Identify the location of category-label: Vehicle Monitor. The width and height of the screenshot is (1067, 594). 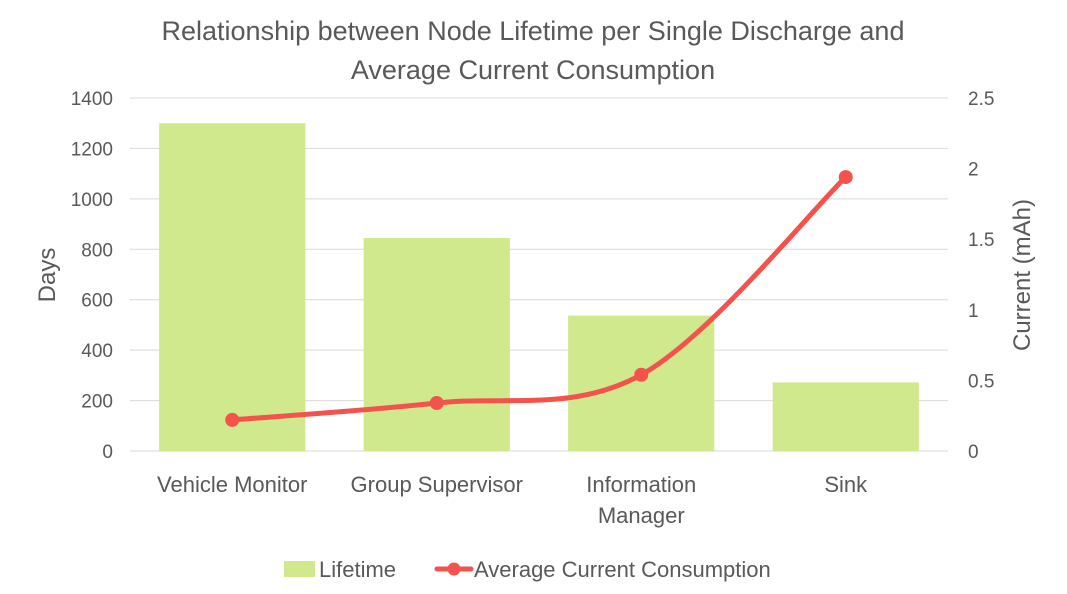
(232, 484).